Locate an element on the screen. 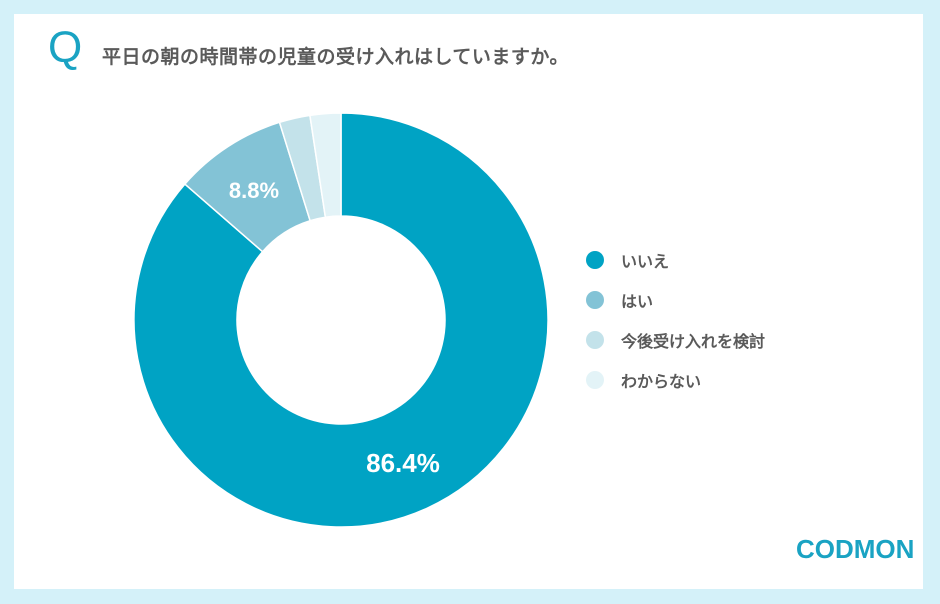 This screenshot has height=604, width=940. donut-slice is located at coordinates (325, 165).